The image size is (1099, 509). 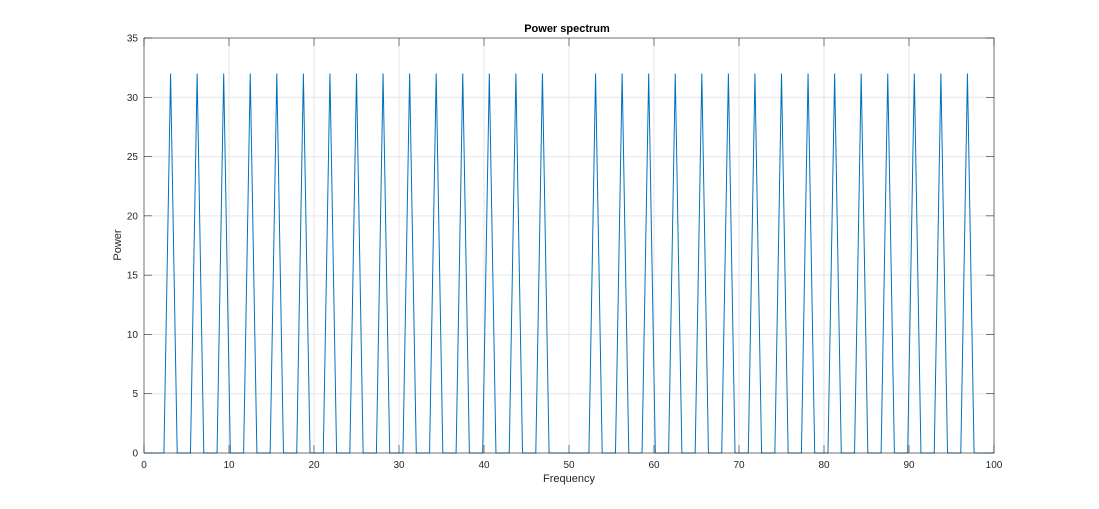 I want to click on y-tick-label: 30, so click(x=133, y=98).